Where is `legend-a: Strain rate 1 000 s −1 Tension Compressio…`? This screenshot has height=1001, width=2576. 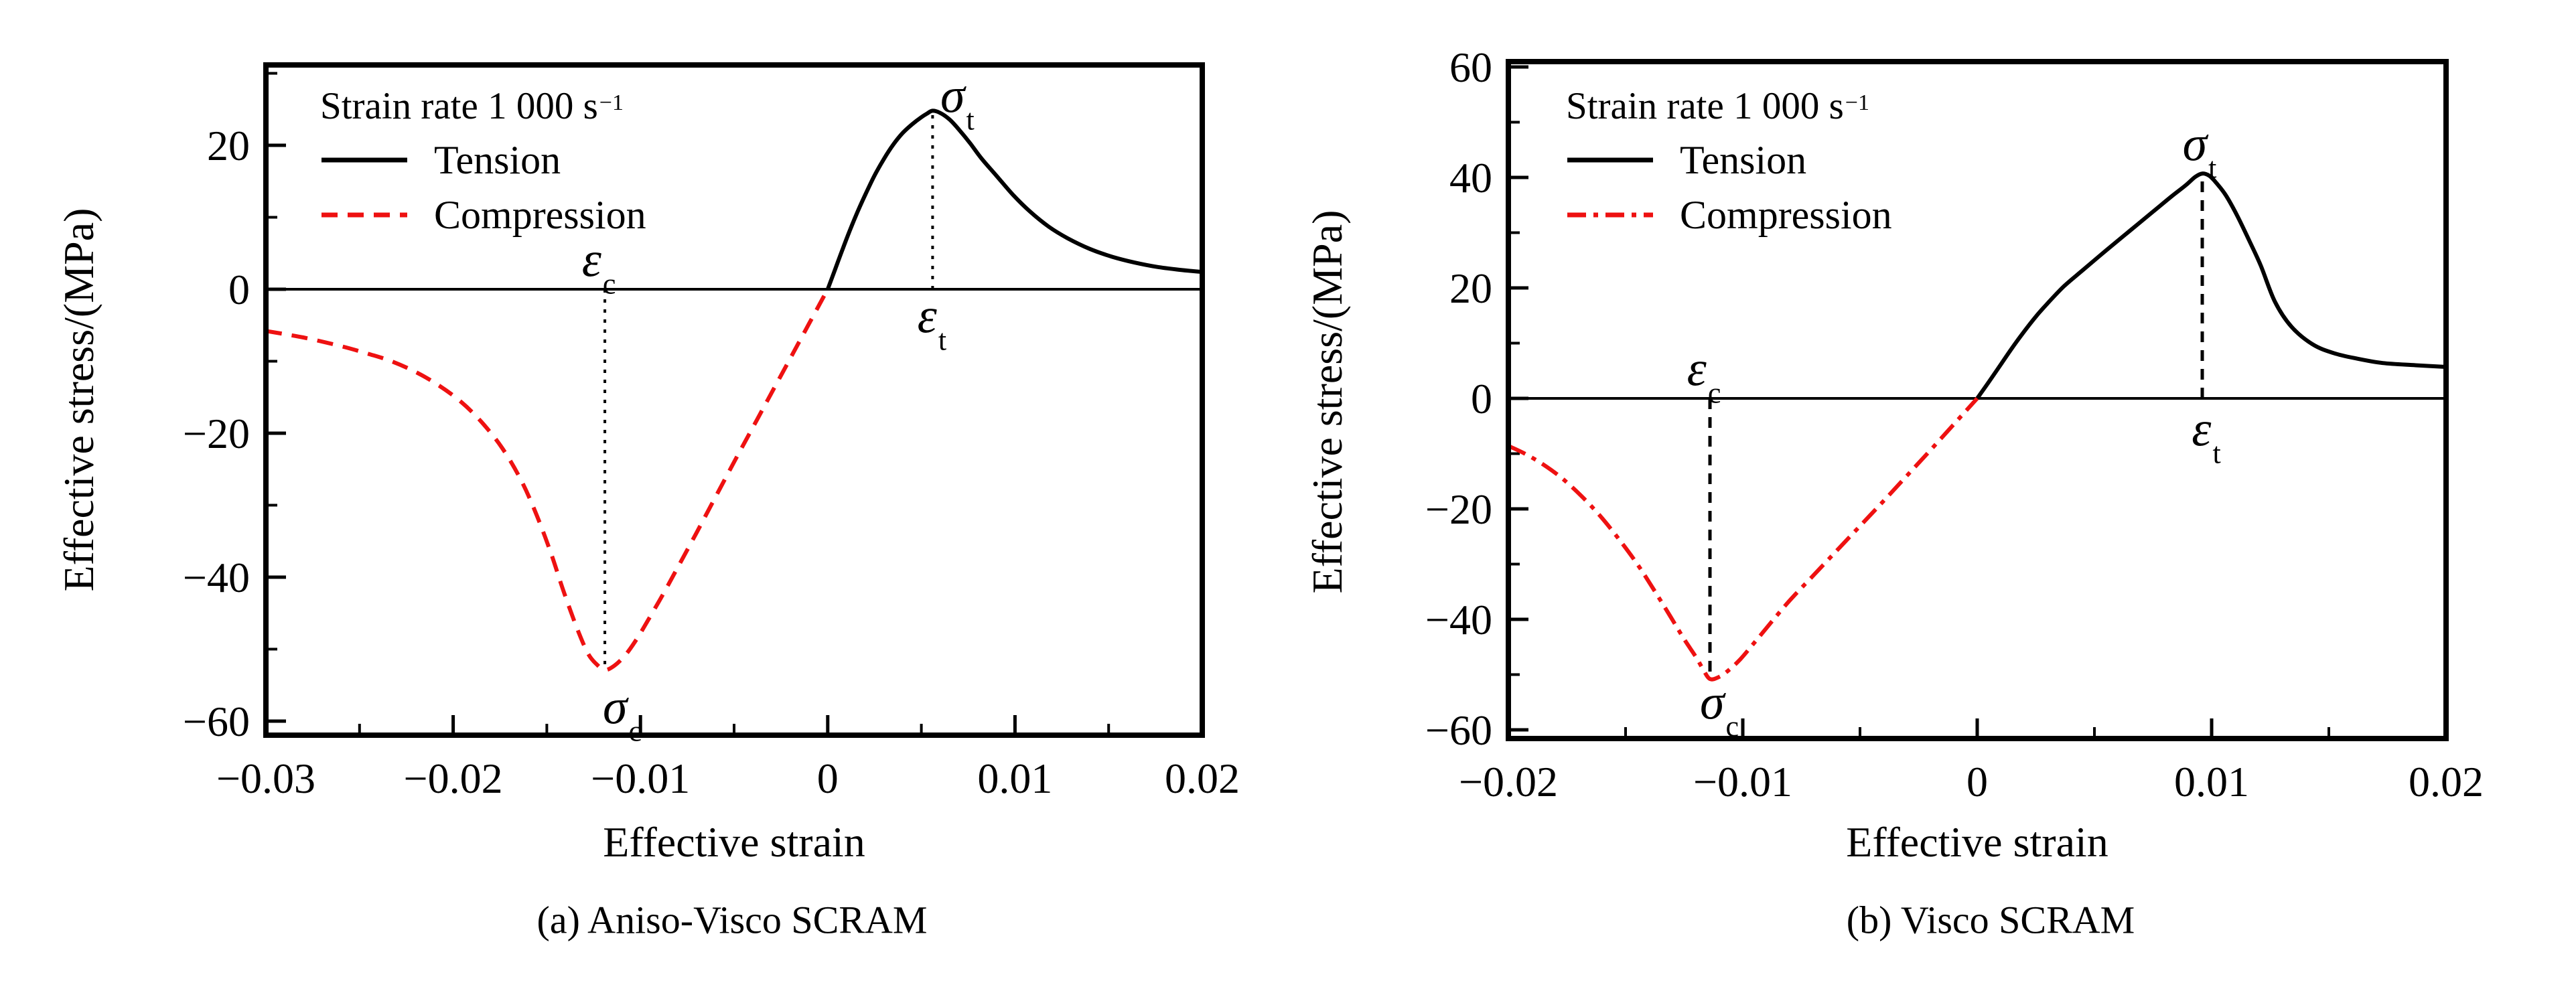 legend-a: Strain rate 1 000 s −1 Tension Compressio… is located at coordinates (483, 160).